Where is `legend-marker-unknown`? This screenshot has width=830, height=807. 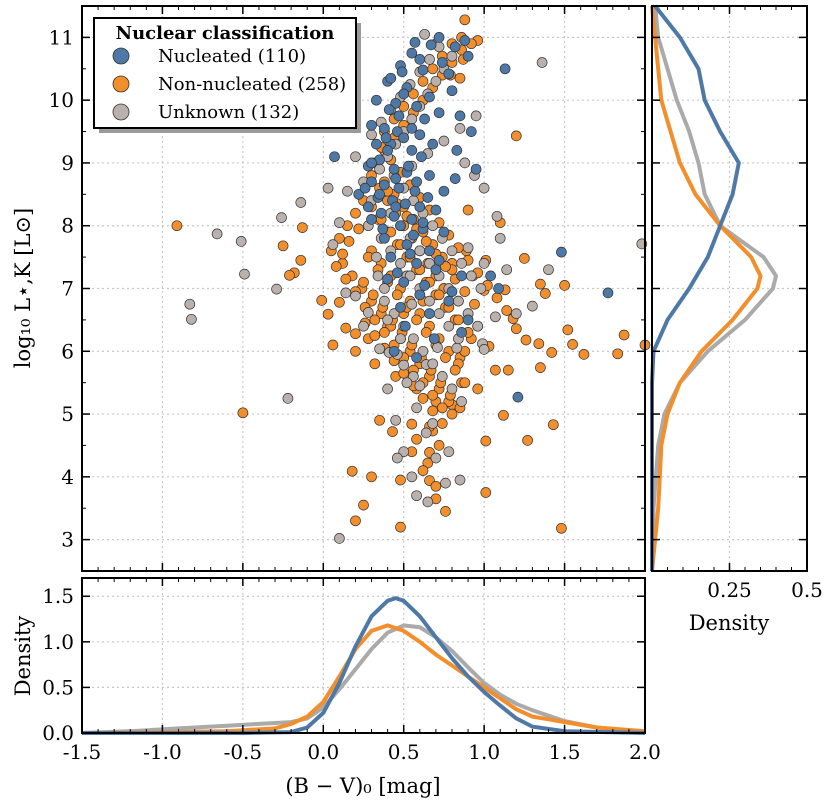
legend-marker-unknown is located at coordinates (121, 112).